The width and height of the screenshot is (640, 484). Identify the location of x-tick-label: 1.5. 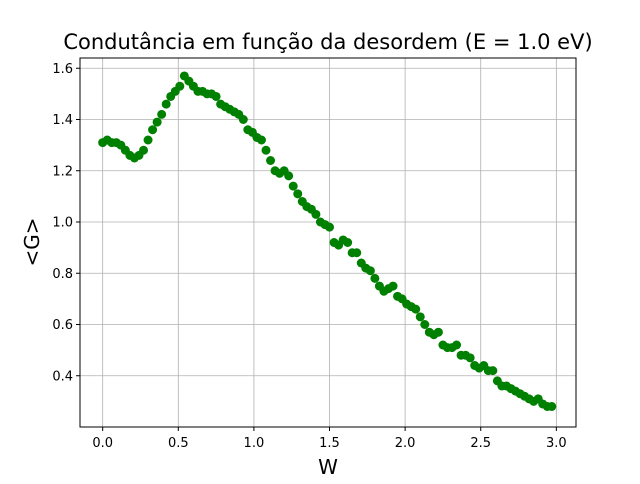
(329, 443).